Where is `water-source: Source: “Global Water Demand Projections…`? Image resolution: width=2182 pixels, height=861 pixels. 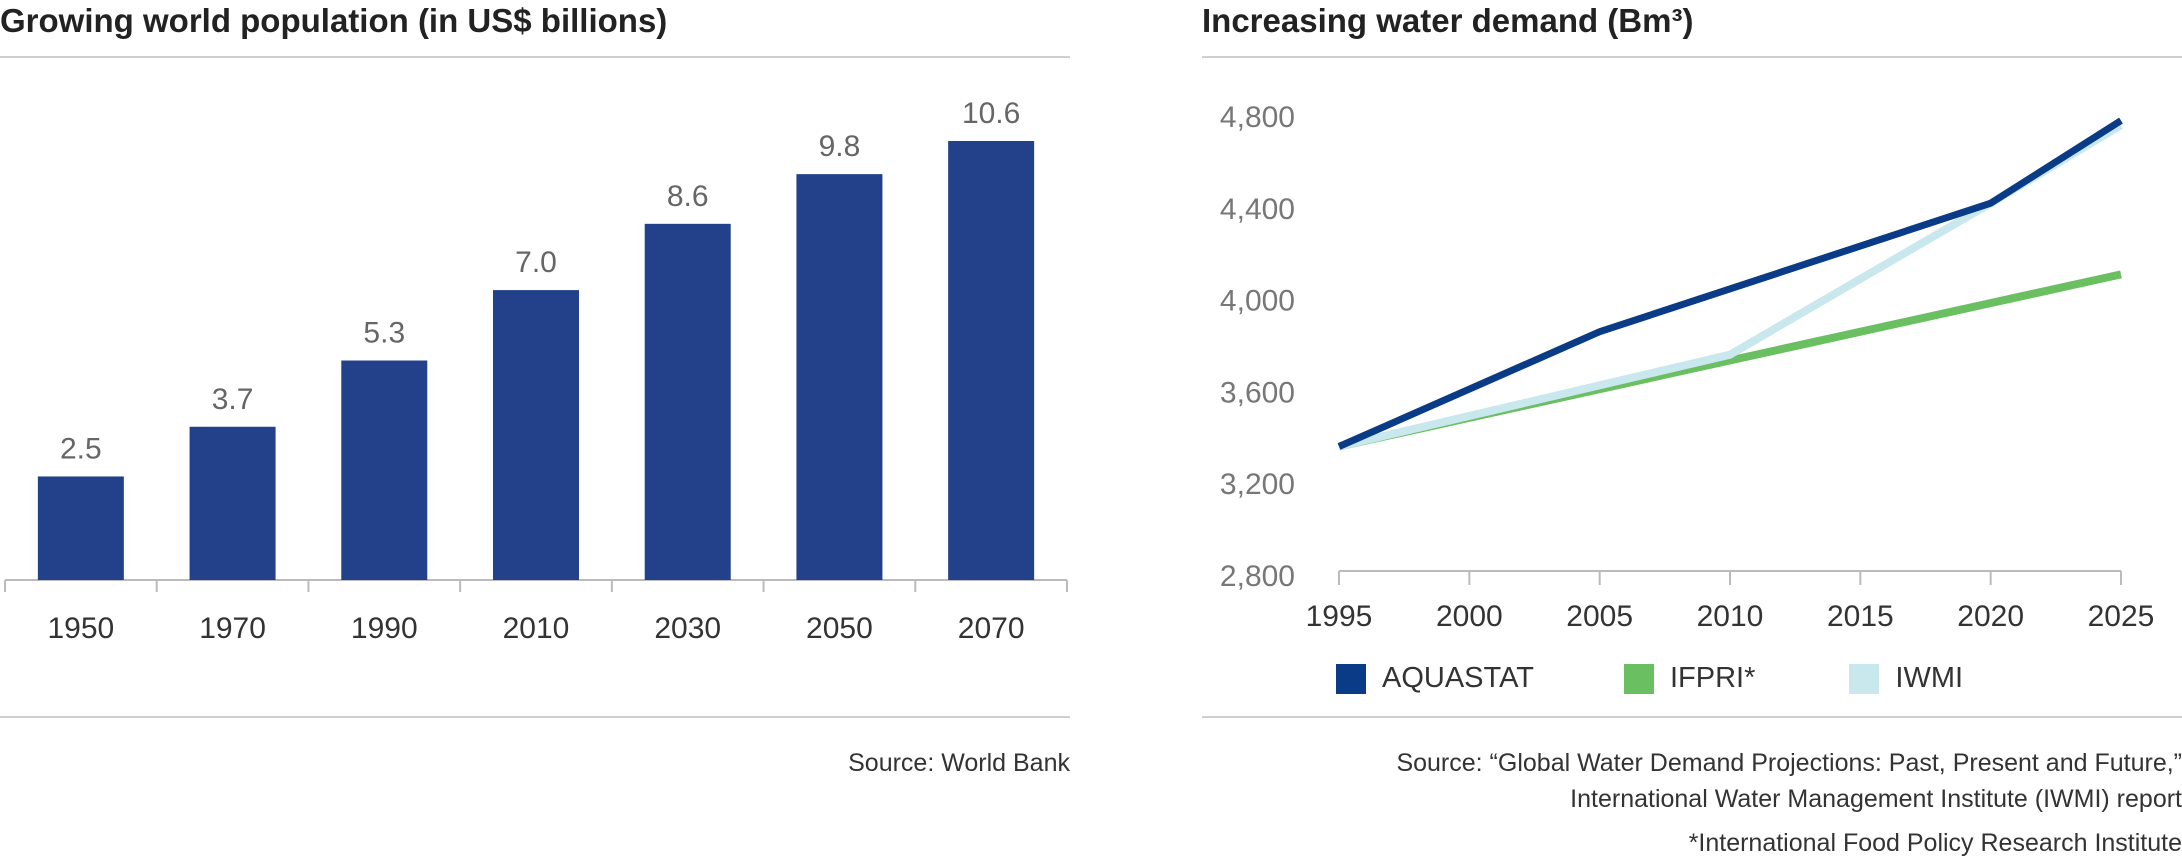 water-source: Source: “Global Water Demand Projections… is located at coordinates (1789, 781).